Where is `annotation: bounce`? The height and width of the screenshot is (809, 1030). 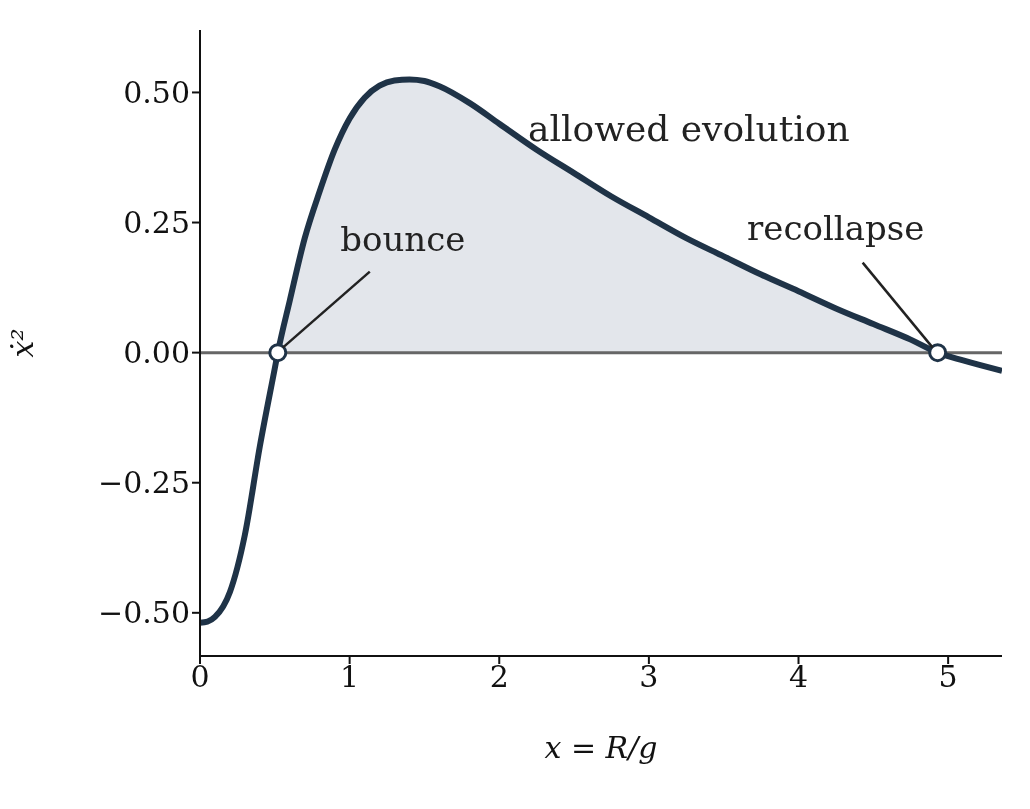 annotation: bounce is located at coordinates (403, 238).